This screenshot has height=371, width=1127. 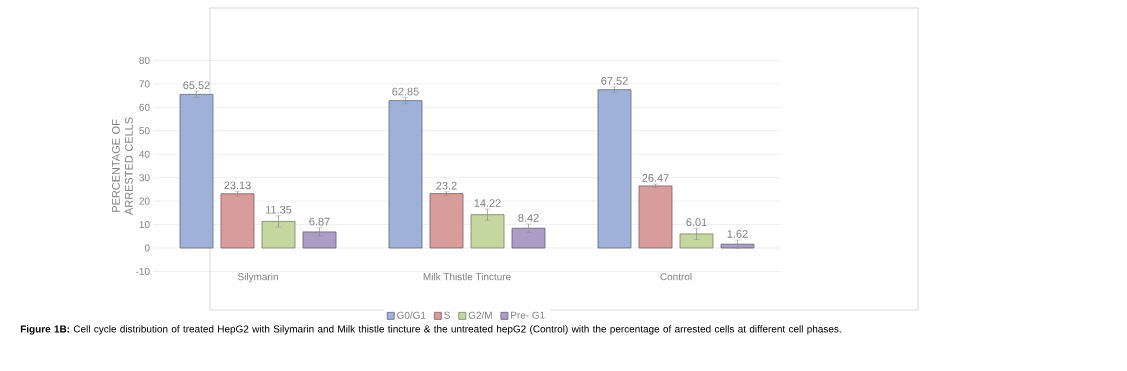 I want to click on y-axis-title: PERCENTAGE OF ARRESTED CELLS, so click(x=122, y=166).